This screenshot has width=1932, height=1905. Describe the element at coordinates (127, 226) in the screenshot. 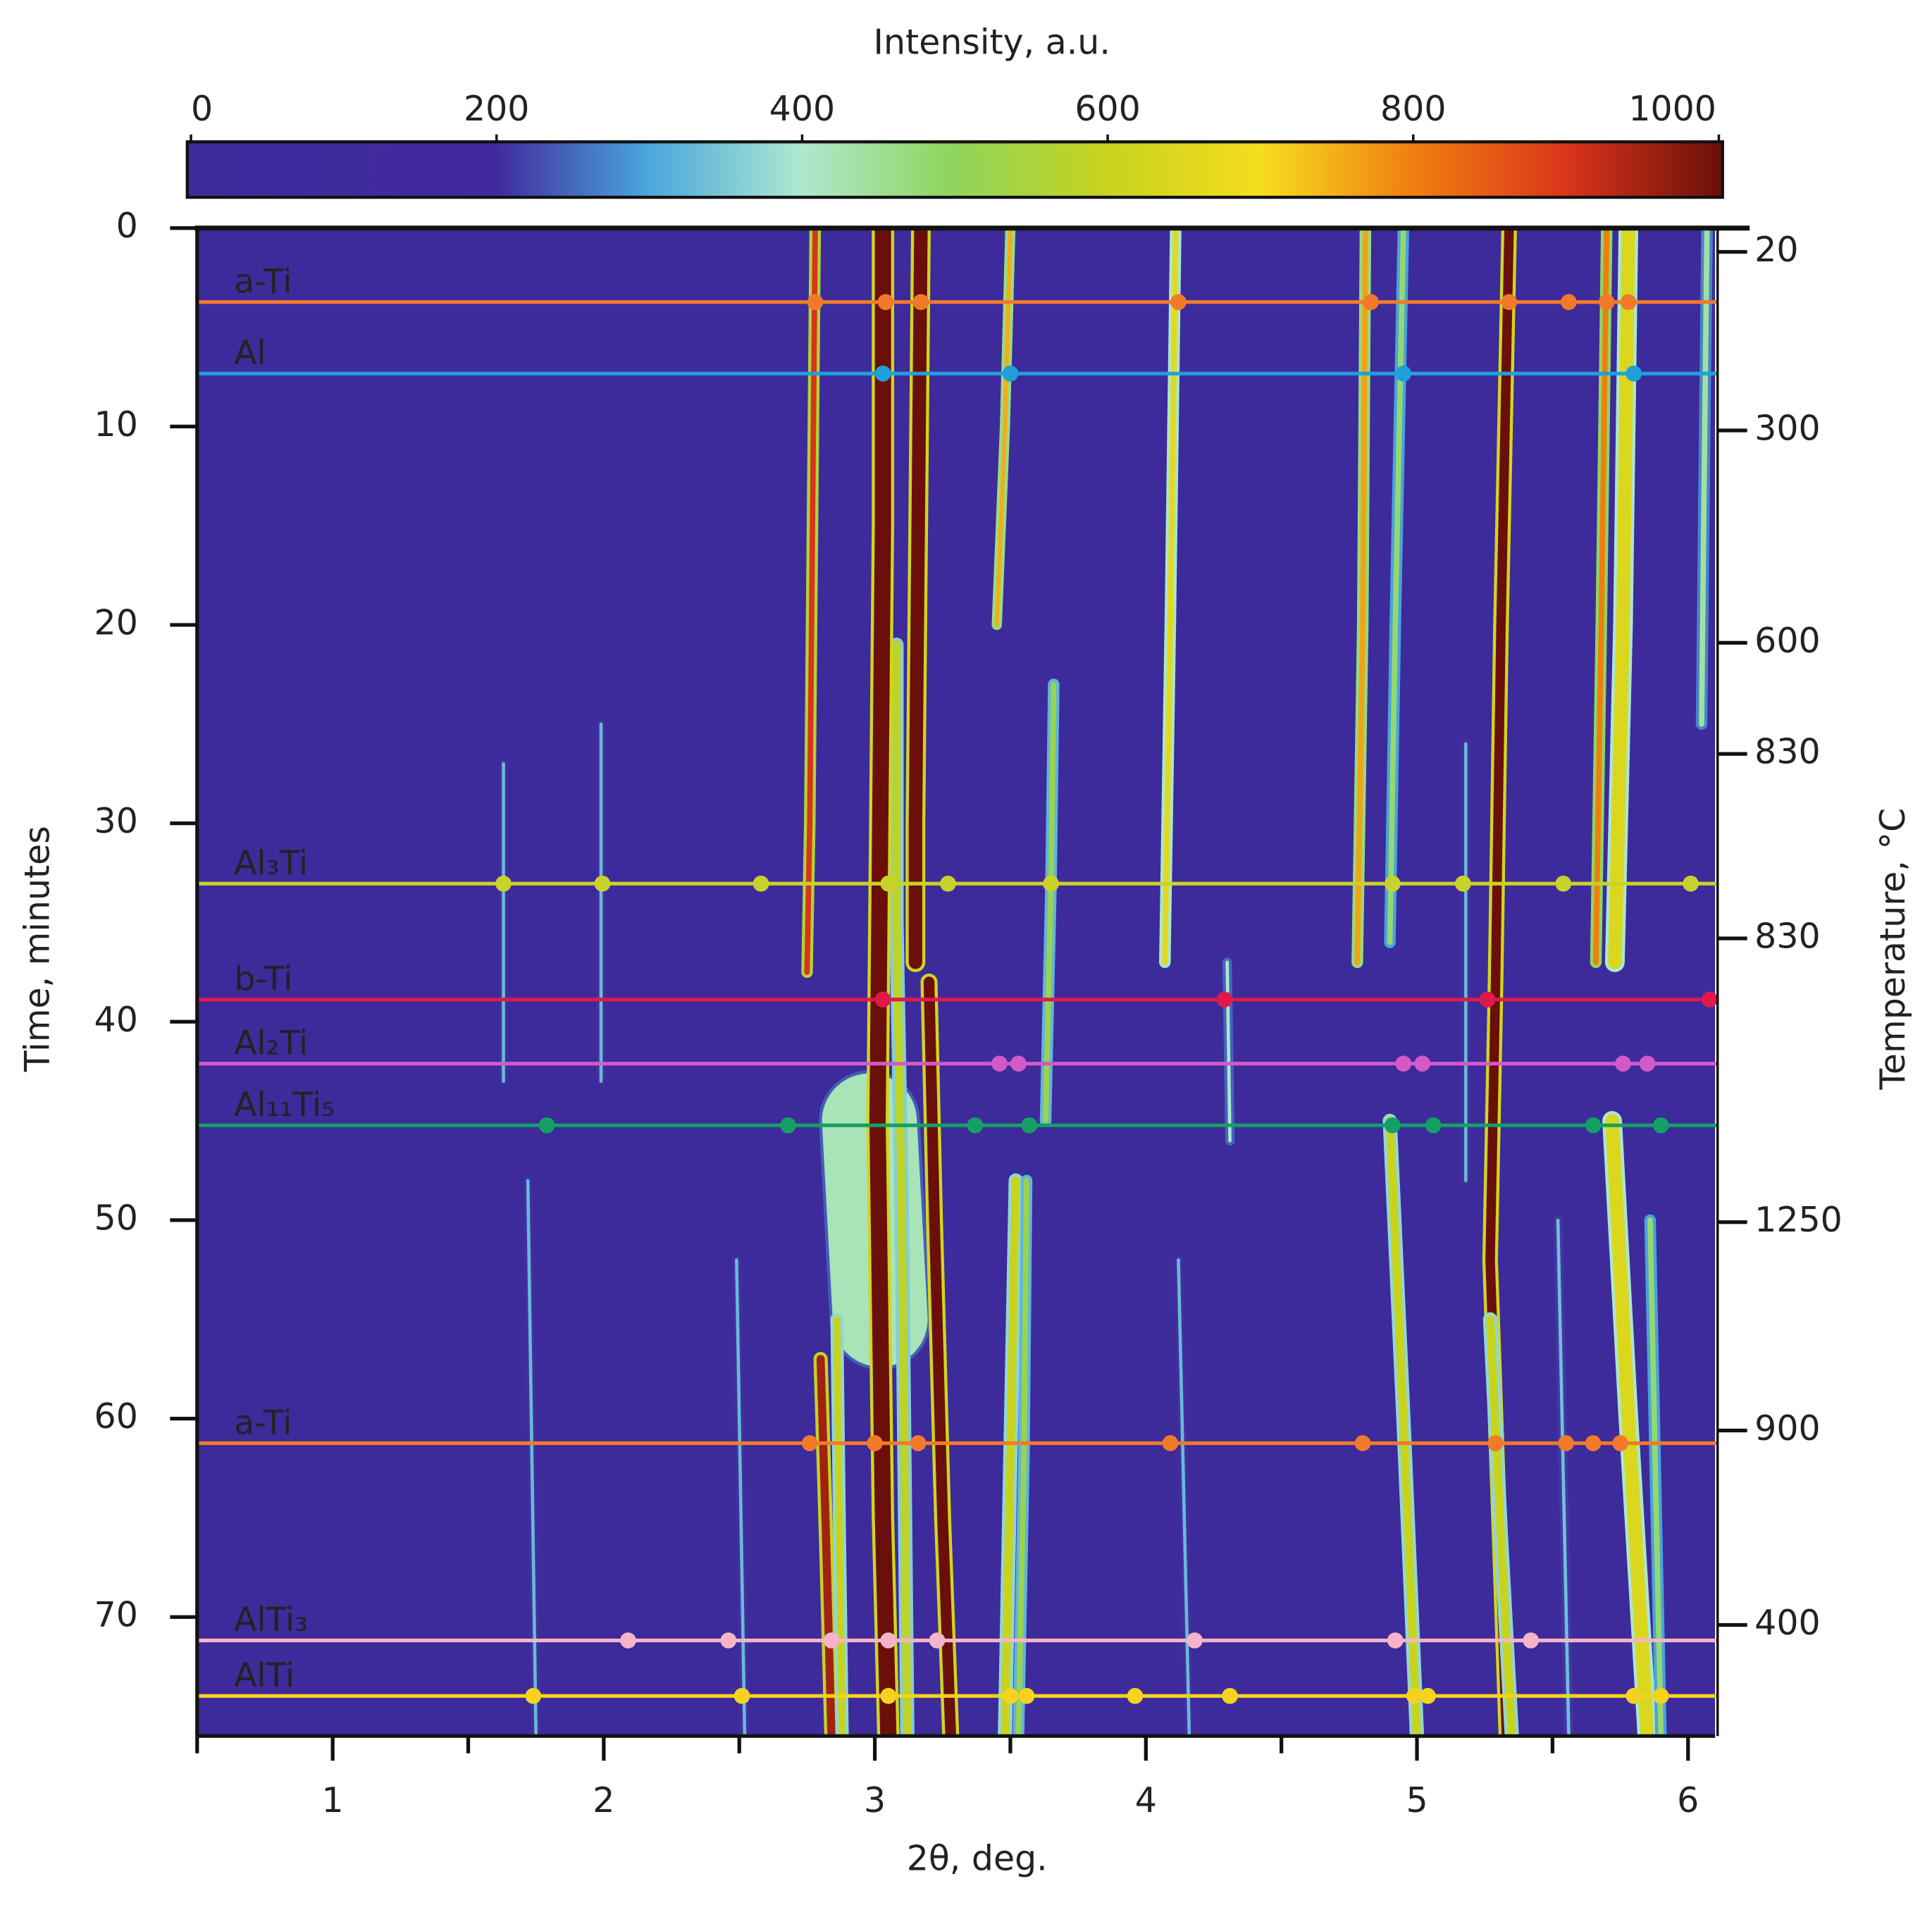

I see `y-tick-label: 0` at that location.